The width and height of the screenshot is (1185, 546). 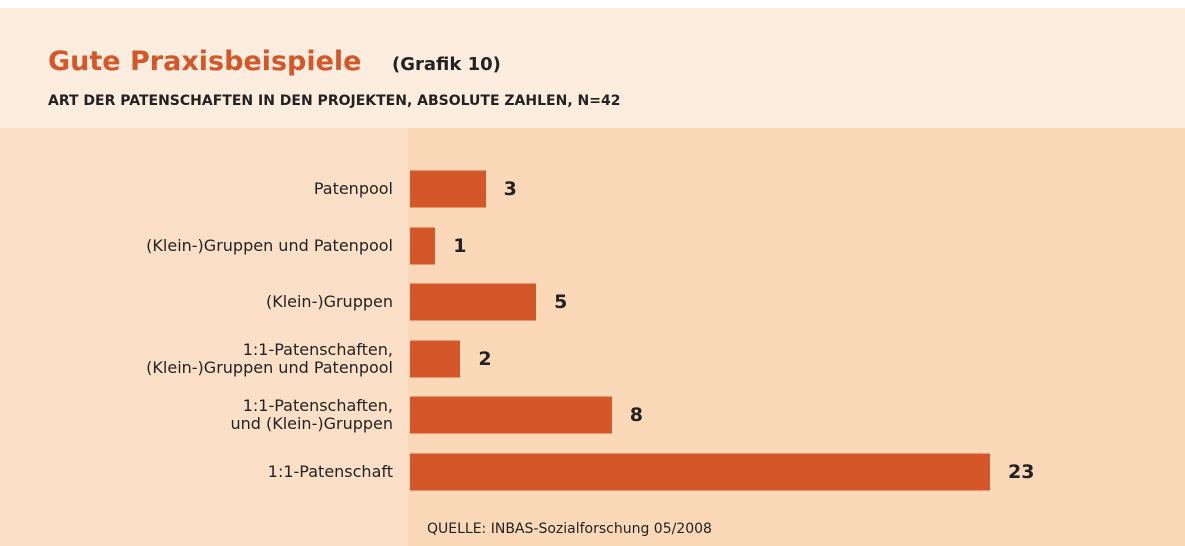 What do you see at coordinates (561, 302) in the screenshot?
I see `data-label: 5` at bounding box center [561, 302].